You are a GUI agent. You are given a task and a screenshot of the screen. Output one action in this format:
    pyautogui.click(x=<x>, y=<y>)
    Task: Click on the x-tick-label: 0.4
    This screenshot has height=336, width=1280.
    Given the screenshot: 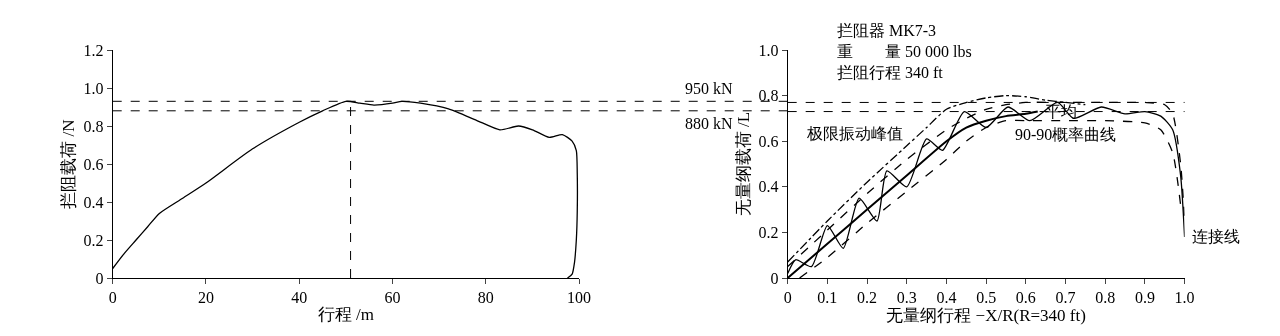 What is the action you would take?
    pyautogui.click(x=946, y=298)
    